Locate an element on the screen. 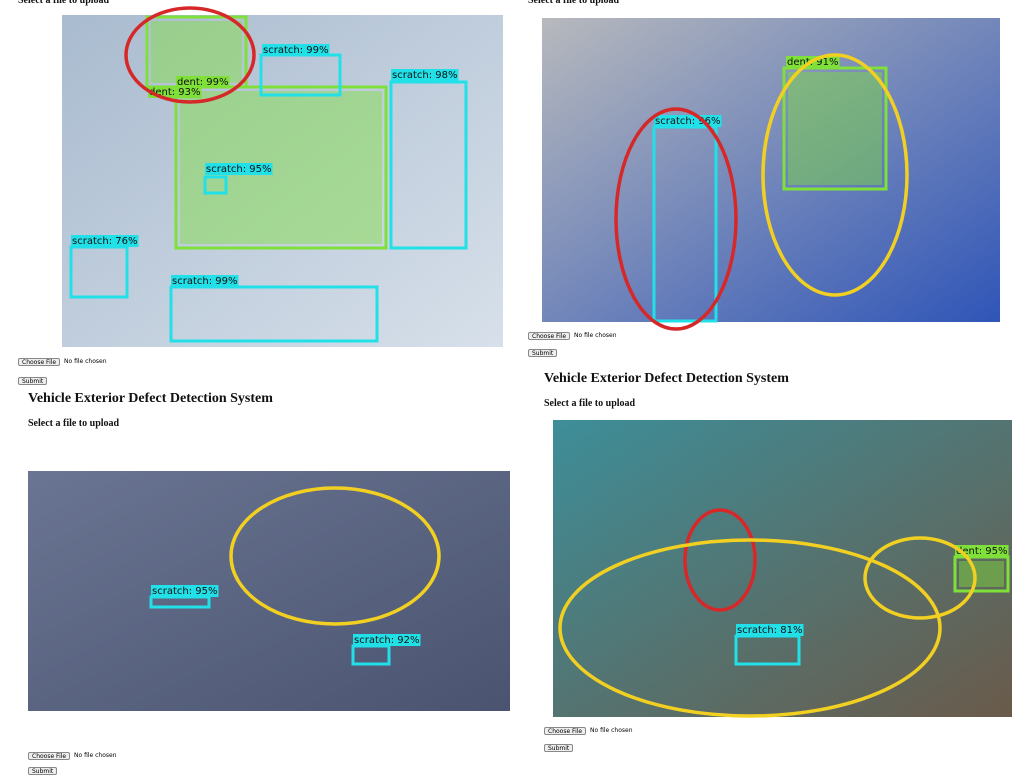 This screenshot has height=775, width=1030. car-photo is located at coordinates (269, 591).